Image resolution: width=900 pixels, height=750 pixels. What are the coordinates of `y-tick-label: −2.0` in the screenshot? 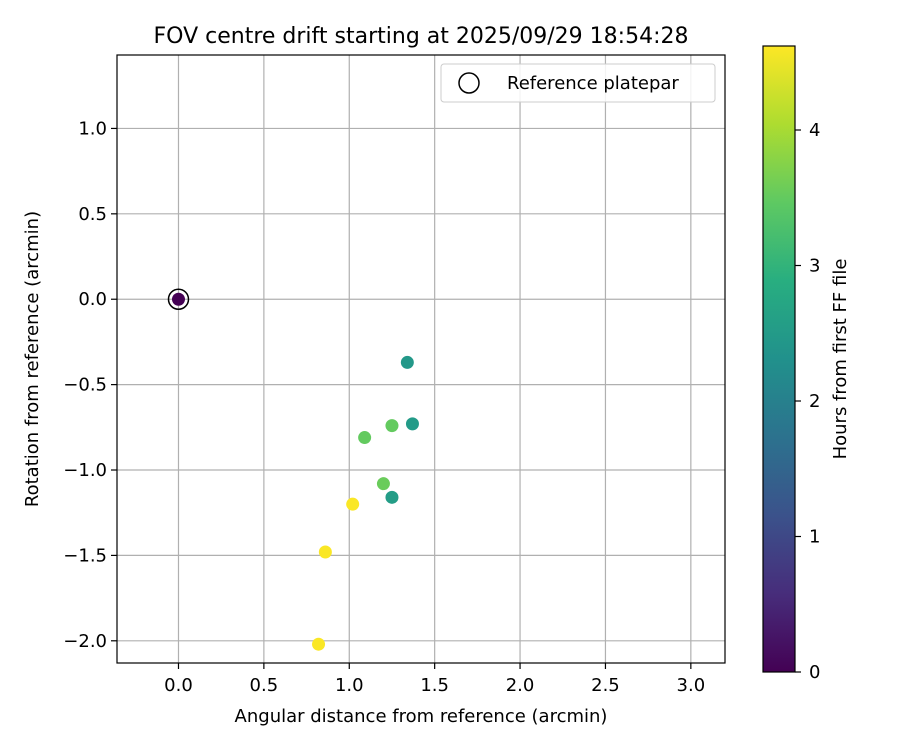 It's located at (85, 641).